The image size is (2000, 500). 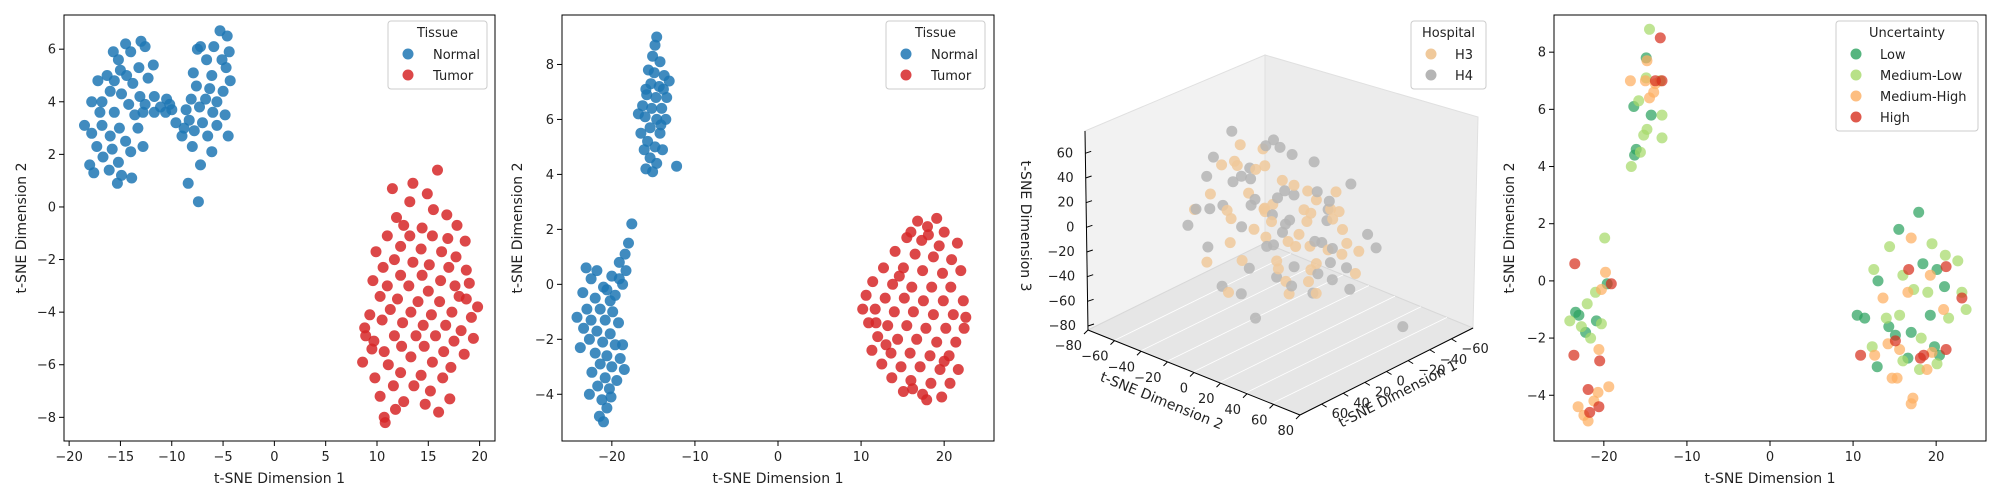 I want to click on panel-4-y-ticks: −4 −2 0 2 4 6 8, so click(x=1540, y=225).